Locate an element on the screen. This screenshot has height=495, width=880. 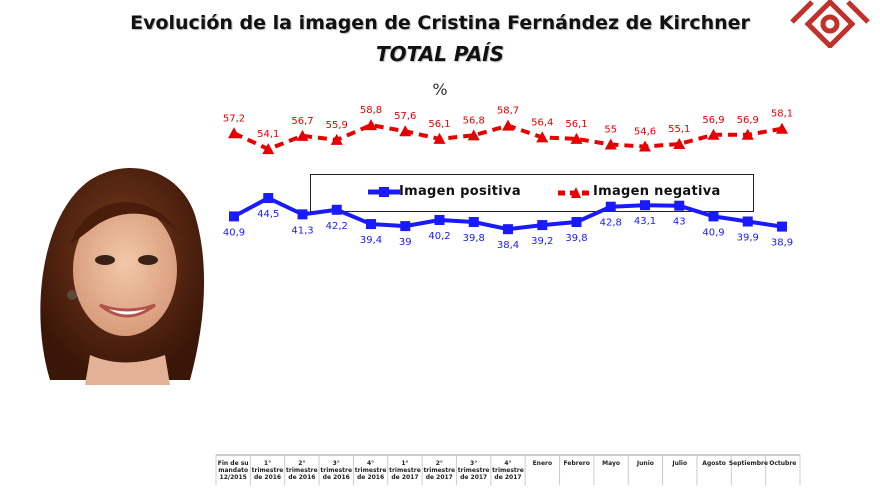
x-tick-label: 1° trimestre de 2017 is located at coordinates (405, 470).